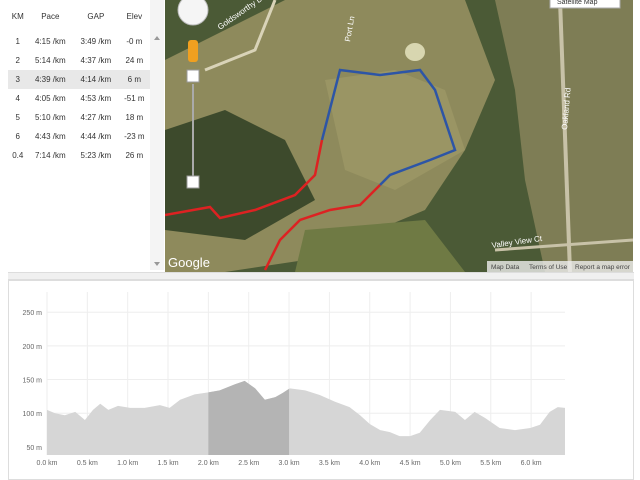 This screenshot has width=640, height=480. Describe the element at coordinates (329, 463) in the screenshot. I see `x-tick-label: 3.5 km` at that location.